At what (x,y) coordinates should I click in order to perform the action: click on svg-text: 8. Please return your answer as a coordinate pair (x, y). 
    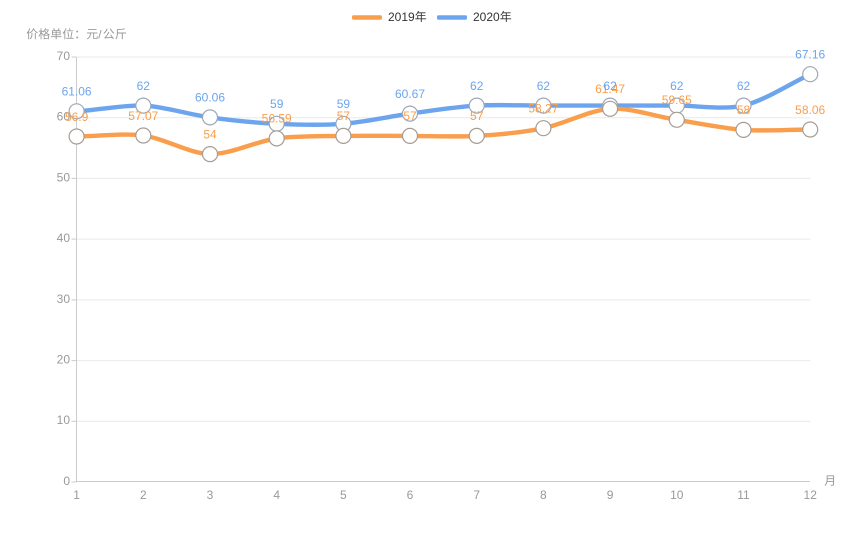
    Looking at the image, I should click on (543, 495).